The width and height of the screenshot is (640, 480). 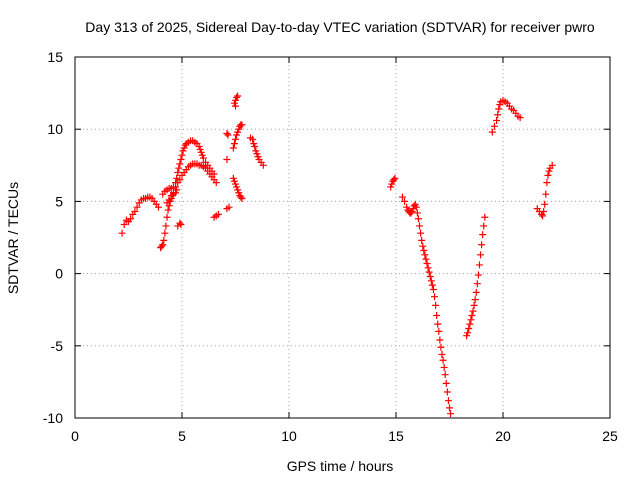 What do you see at coordinates (59, 201) in the screenshot?
I see `y-tick-label: 5` at bounding box center [59, 201].